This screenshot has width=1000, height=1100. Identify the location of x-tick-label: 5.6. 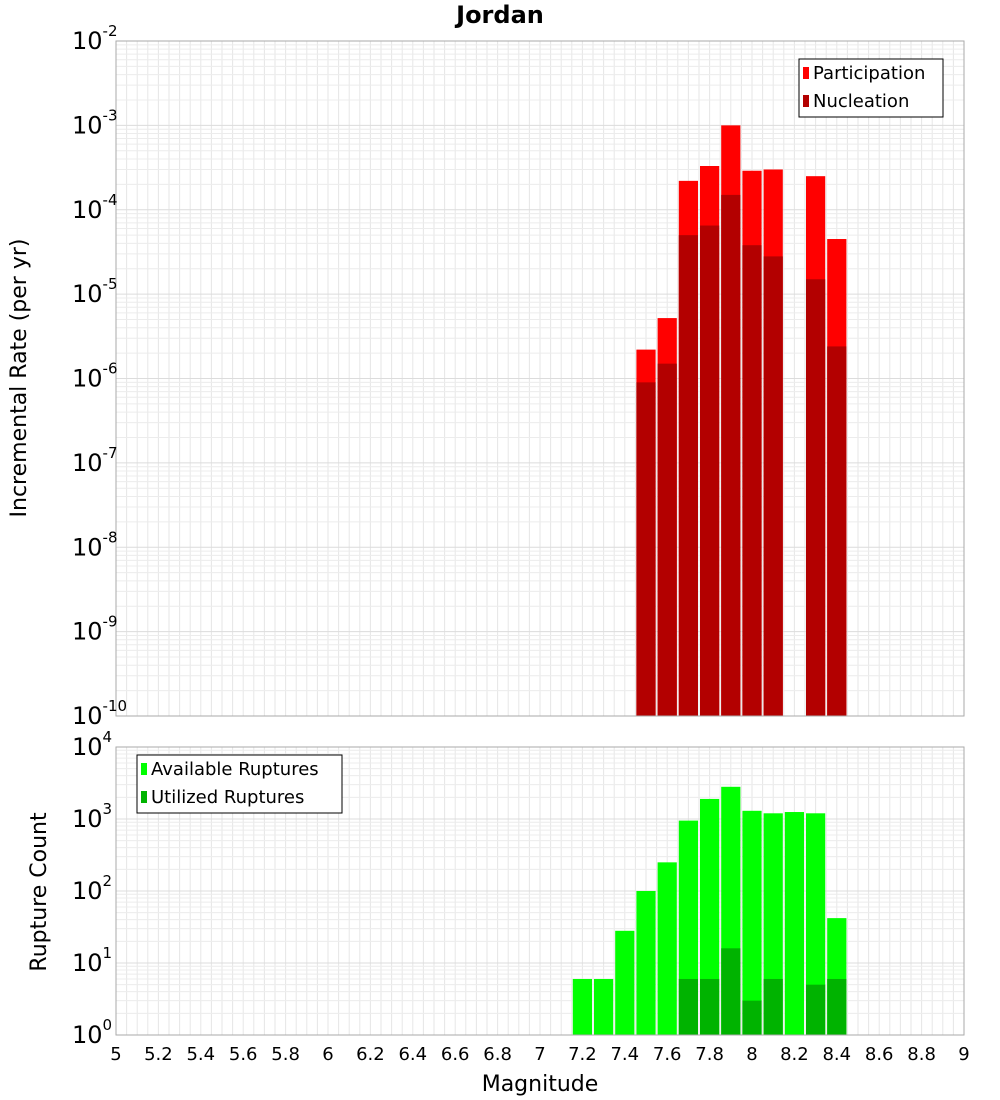
(243, 1054).